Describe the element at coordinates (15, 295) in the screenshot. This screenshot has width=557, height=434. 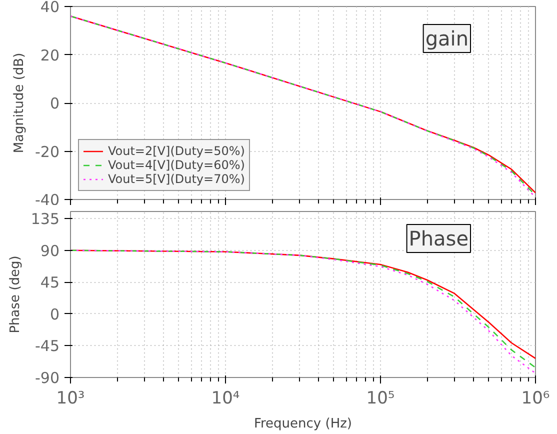
I see `y-axis-title: Phase (deg)` at that location.